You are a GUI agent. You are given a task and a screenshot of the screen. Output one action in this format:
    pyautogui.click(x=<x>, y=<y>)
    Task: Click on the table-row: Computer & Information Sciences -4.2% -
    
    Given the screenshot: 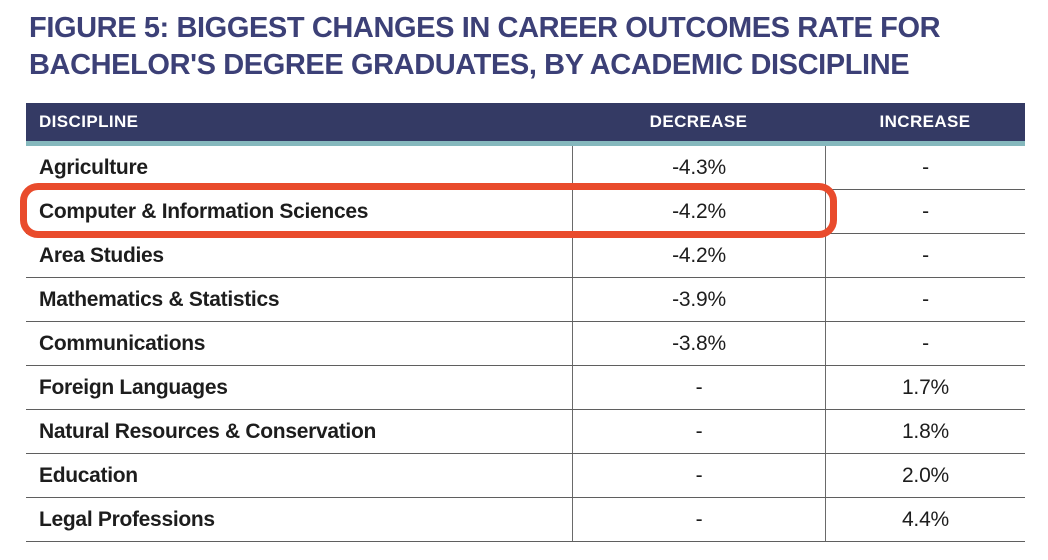 What is the action you would take?
    pyautogui.click(x=525, y=212)
    